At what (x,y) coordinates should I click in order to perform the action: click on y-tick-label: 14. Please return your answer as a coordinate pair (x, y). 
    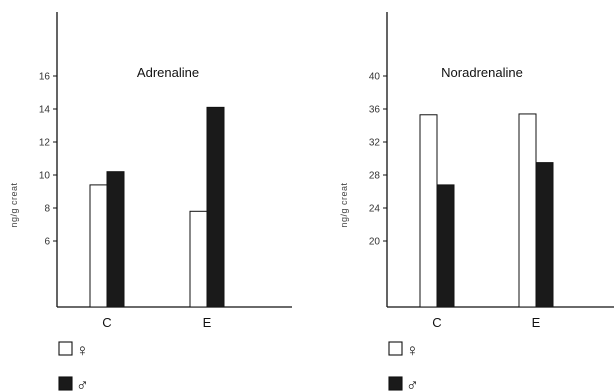
    Looking at the image, I should click on (45, 110).